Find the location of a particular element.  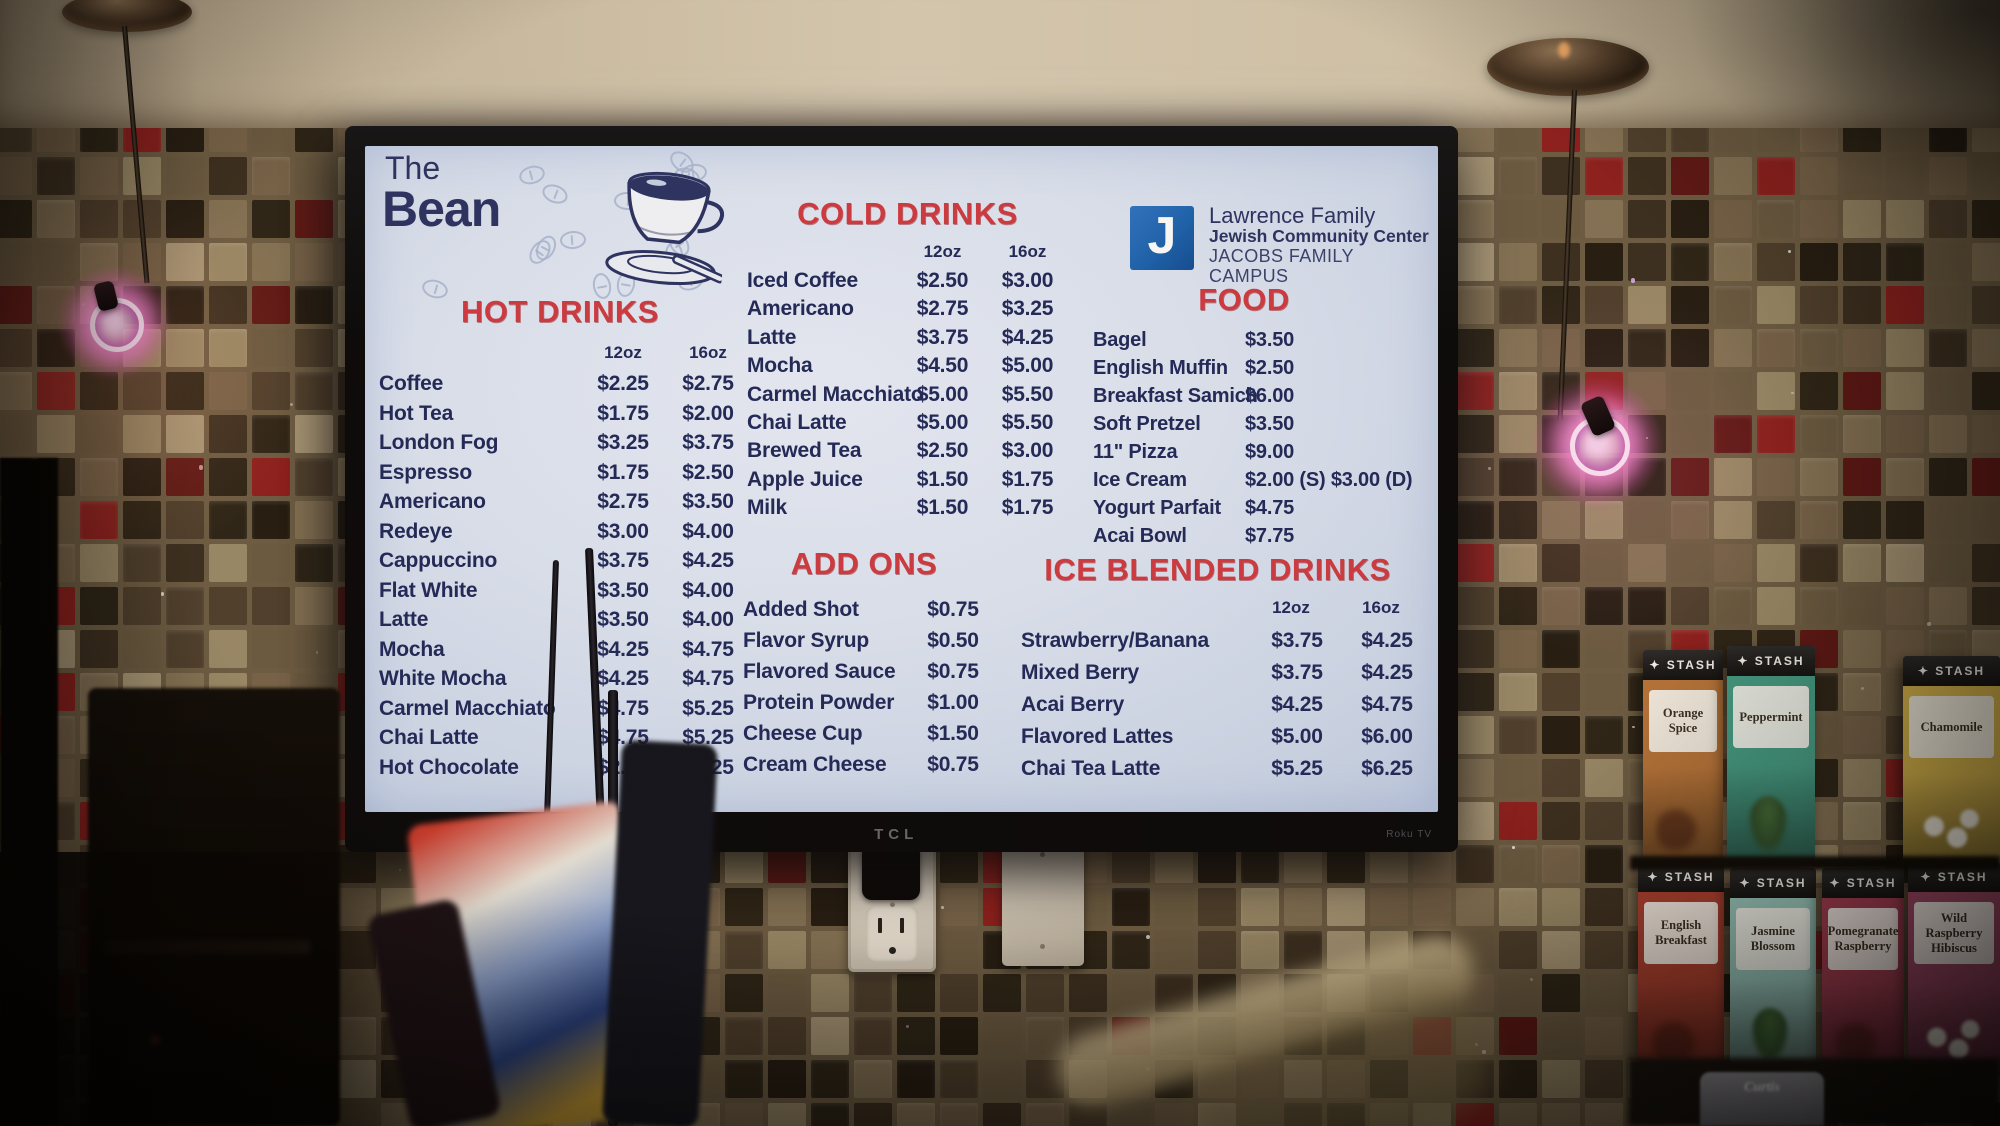

tea-flavor-label: Wild Raspberry Hibiscus is located at coordinates (1954, 933).